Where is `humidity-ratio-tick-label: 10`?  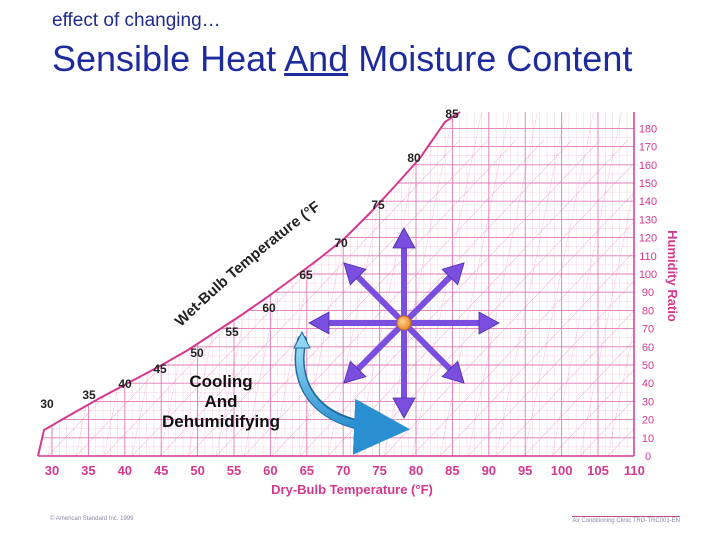
humidity-ratio-tick-label: 10 is located at coordinates (648, 439).